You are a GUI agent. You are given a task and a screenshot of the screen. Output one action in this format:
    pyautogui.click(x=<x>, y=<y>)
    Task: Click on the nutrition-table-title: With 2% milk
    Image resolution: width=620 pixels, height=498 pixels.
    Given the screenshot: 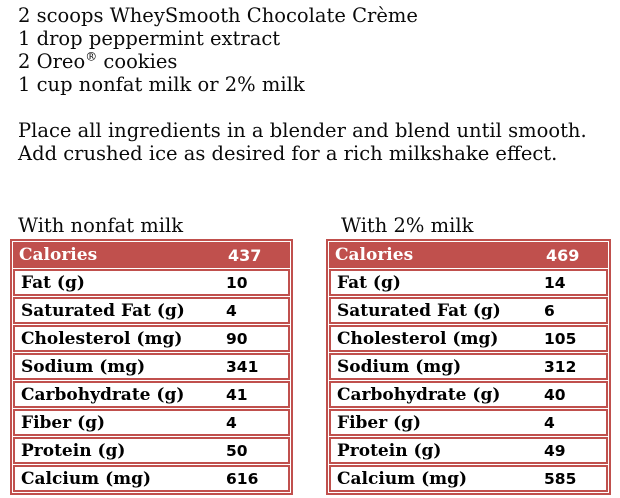 What is the action you would take?
    pyautogui.click(x=407, y=225)
    